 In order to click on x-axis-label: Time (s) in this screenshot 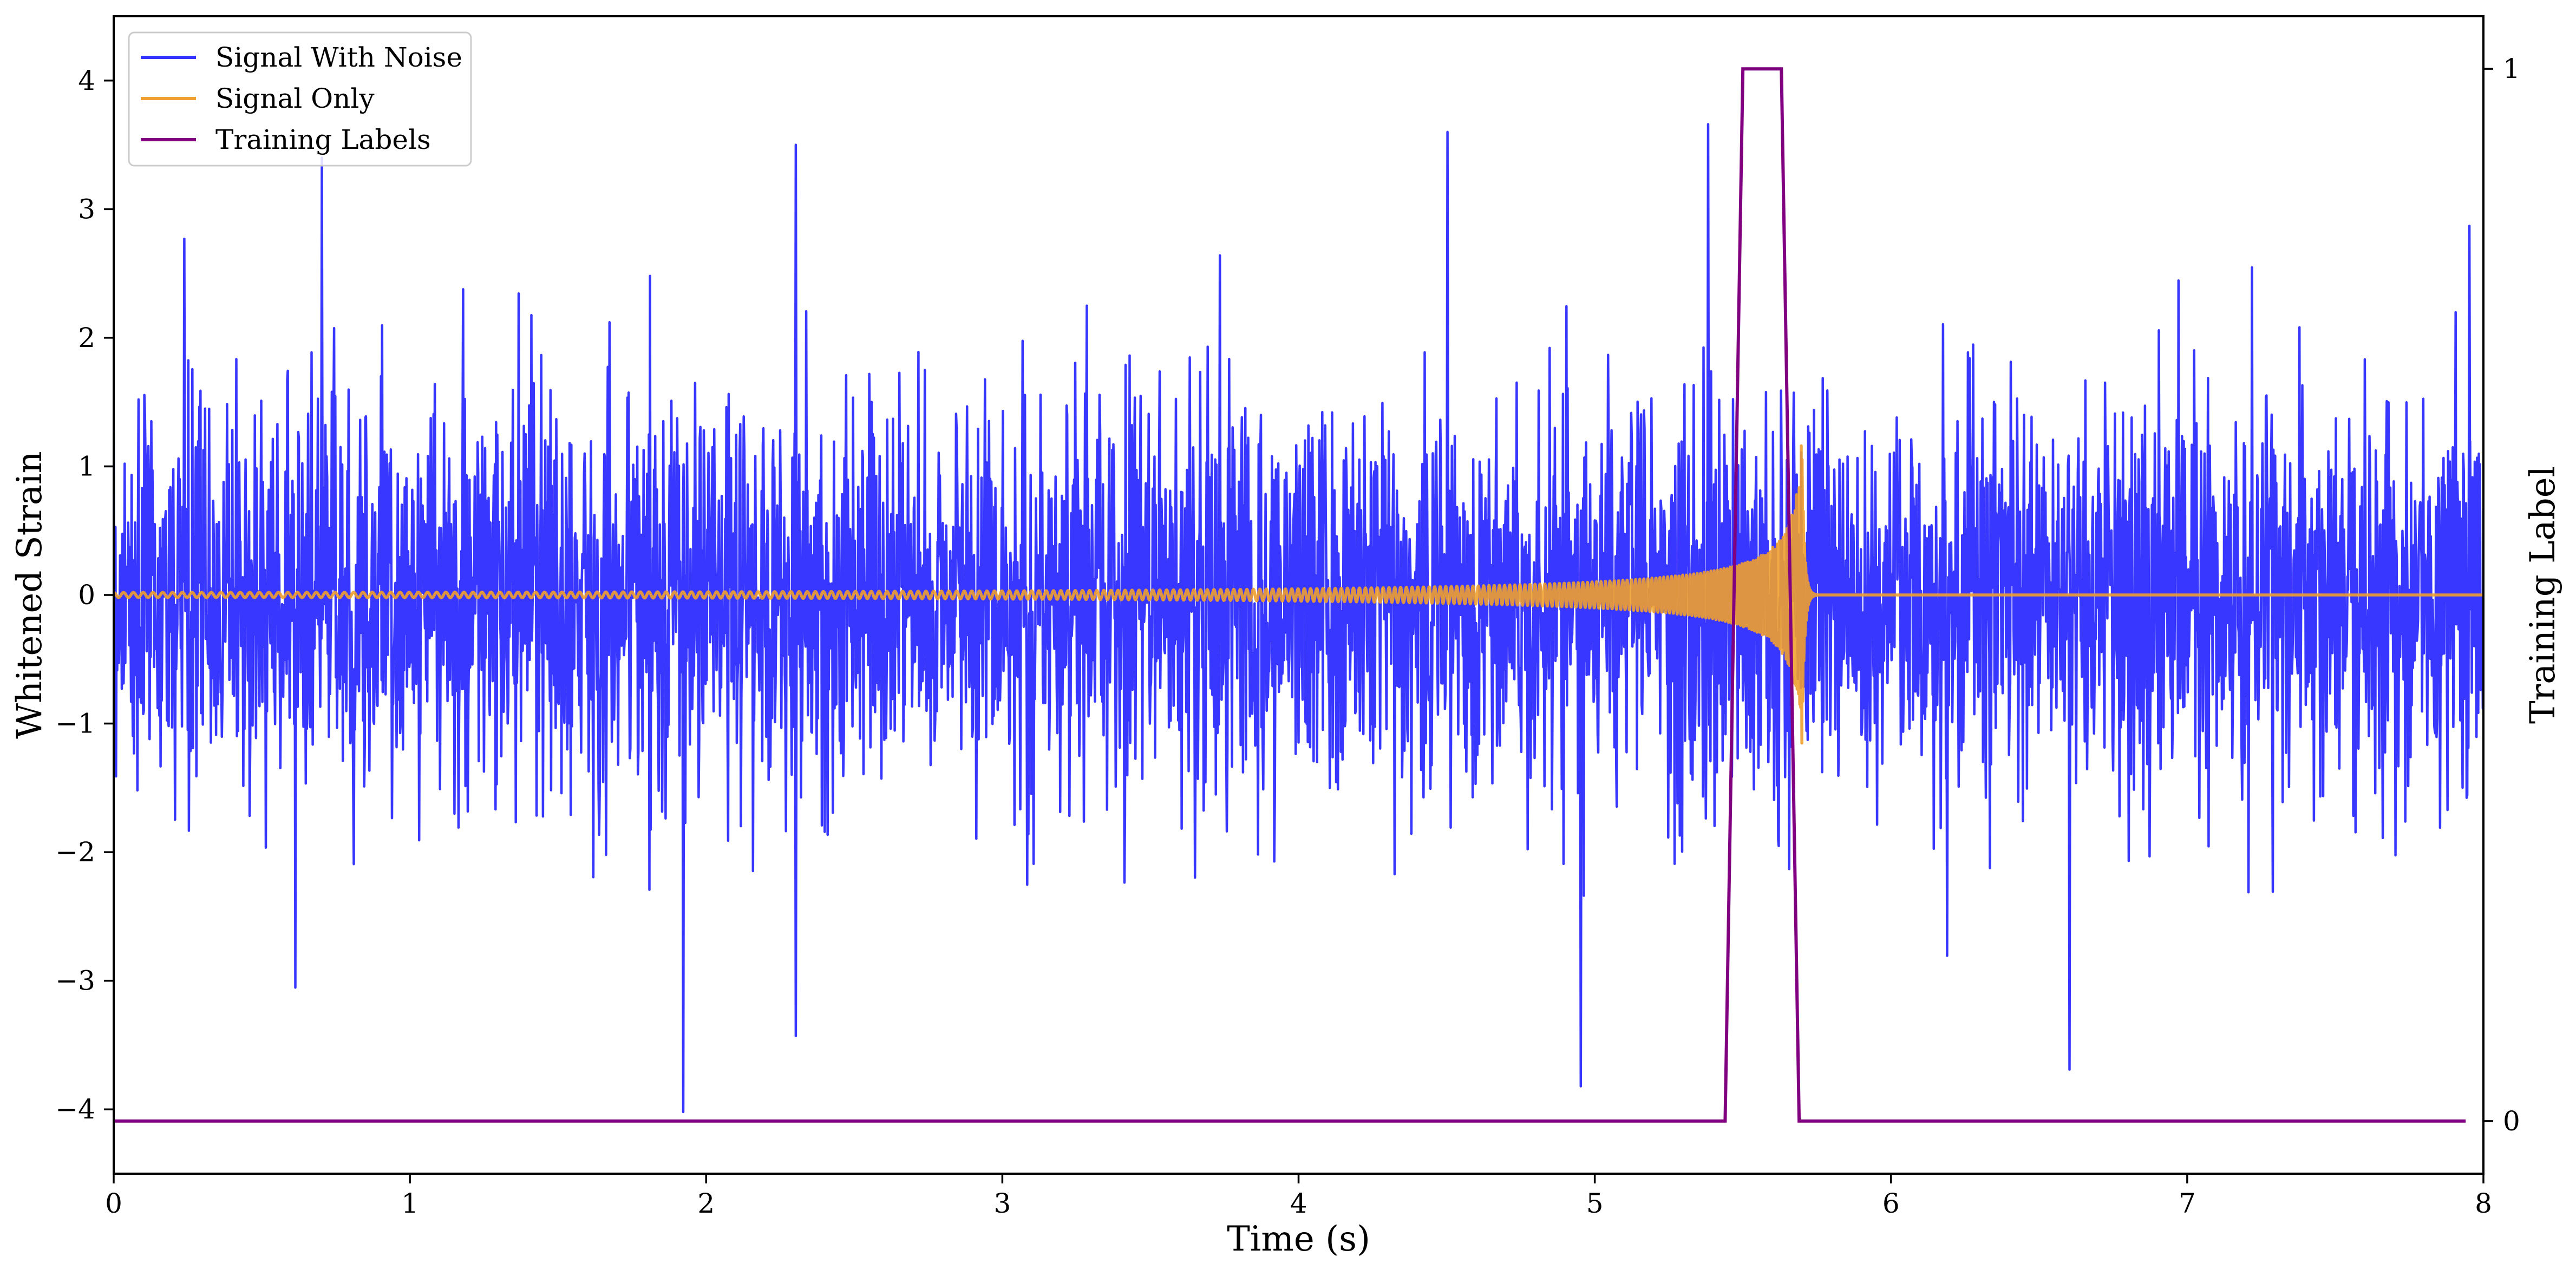, I will do `click(1298, 1239)`.